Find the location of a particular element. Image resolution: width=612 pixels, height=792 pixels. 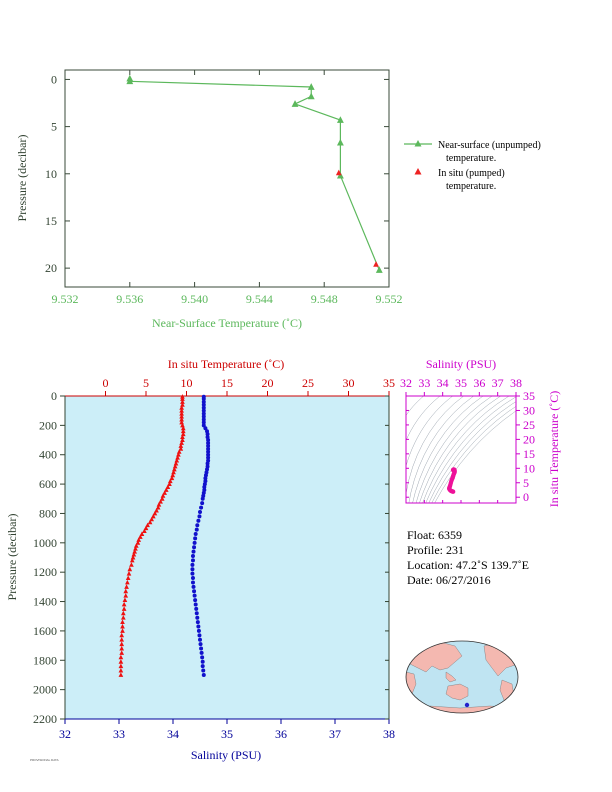

ts-ytick-label: 10 is located at coordinates (529, 468).